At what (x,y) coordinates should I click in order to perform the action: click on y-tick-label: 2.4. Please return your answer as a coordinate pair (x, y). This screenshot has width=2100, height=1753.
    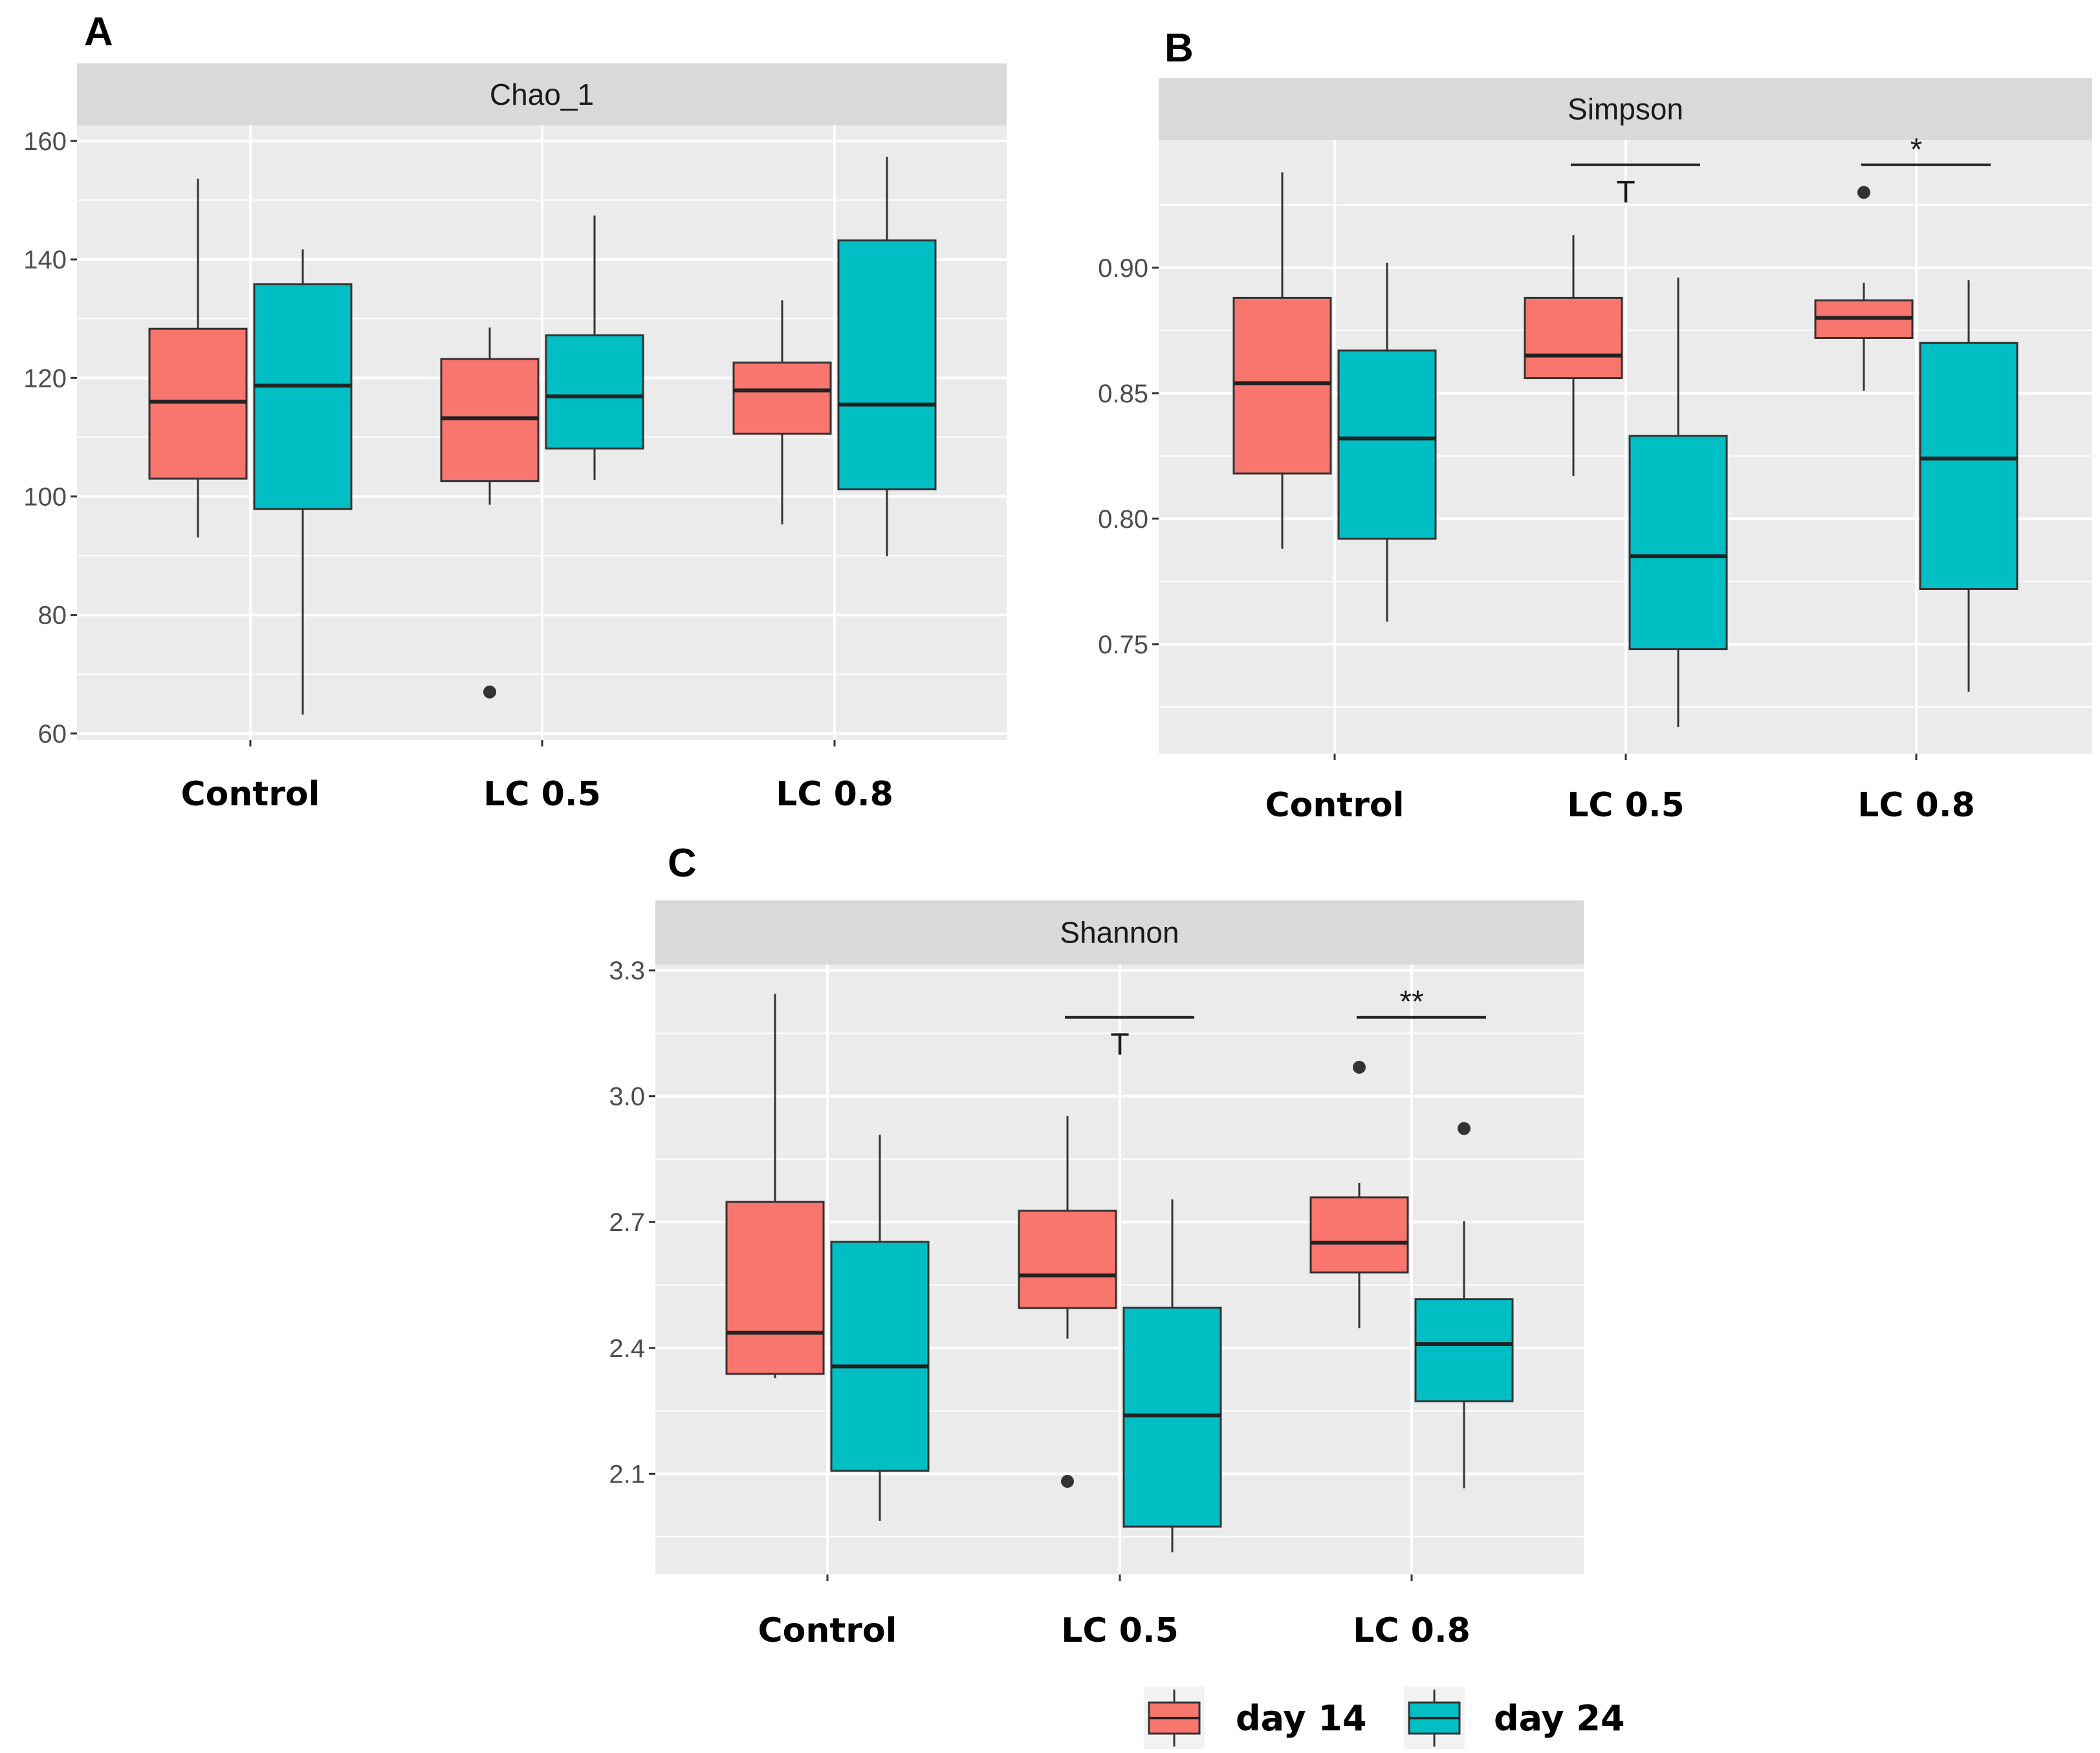
    Looking at the image, I should click on (627, 1349).